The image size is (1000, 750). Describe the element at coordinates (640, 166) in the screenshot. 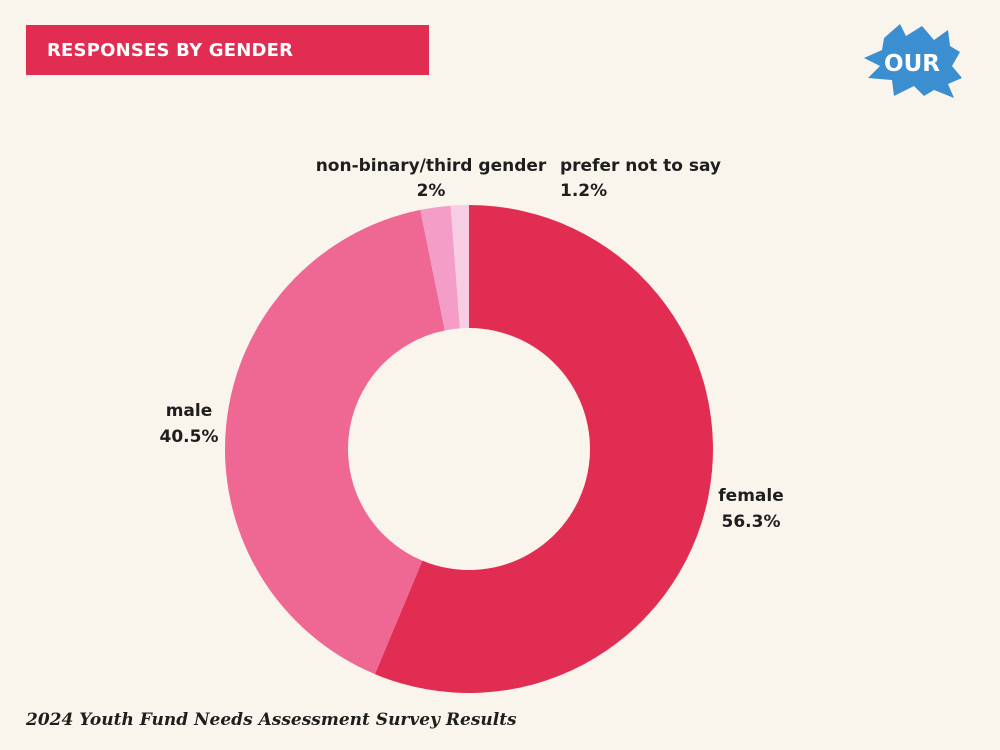

I see `label-prefer-not-to-say: prefer not to say` at that location.